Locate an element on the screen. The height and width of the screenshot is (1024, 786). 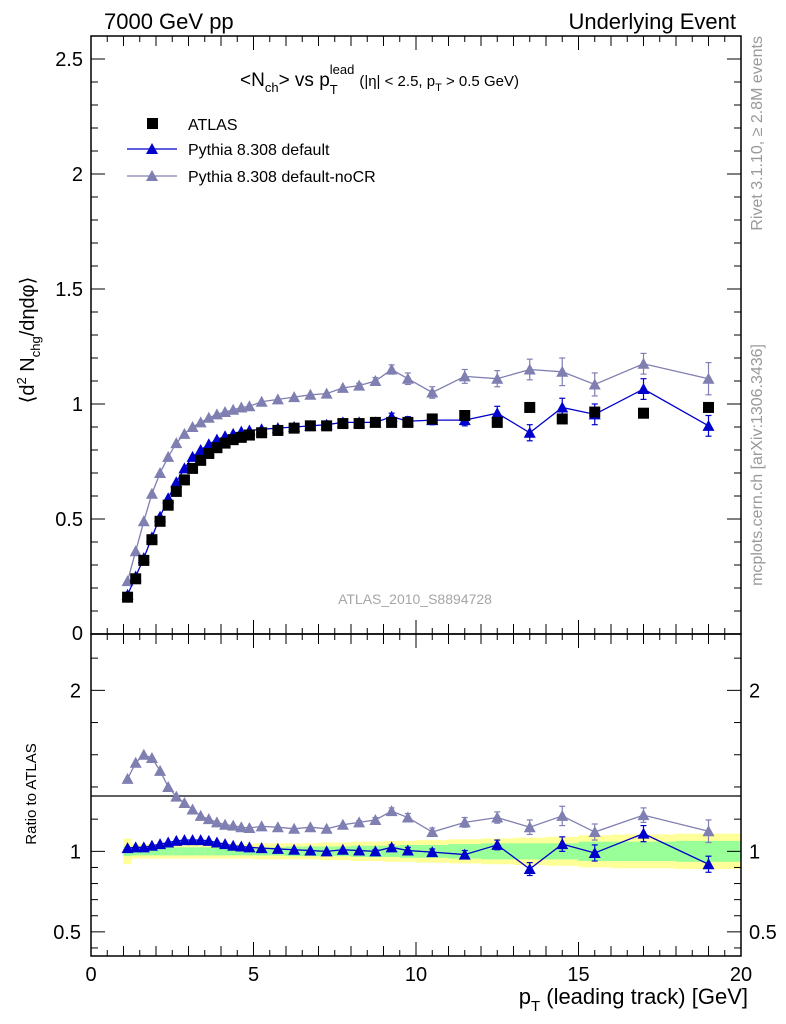
x-axis-label: pT (leading track) [GeV] is located at coordinates (633, 999).